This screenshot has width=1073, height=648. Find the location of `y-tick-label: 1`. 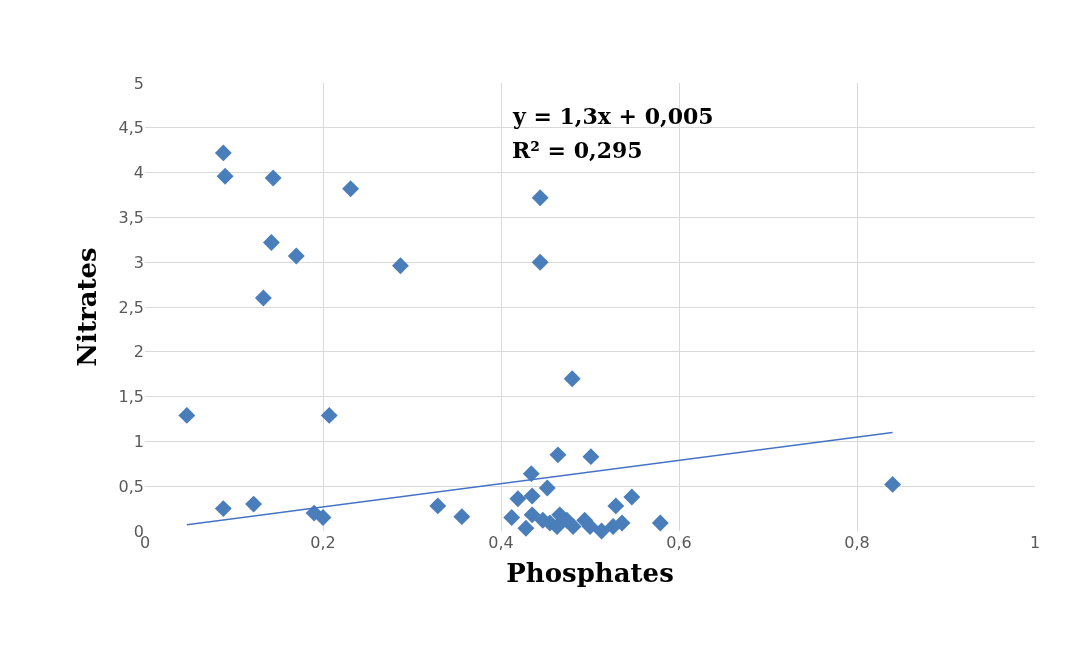

y-tick-label: 1 is located at coordinates (138, 441).